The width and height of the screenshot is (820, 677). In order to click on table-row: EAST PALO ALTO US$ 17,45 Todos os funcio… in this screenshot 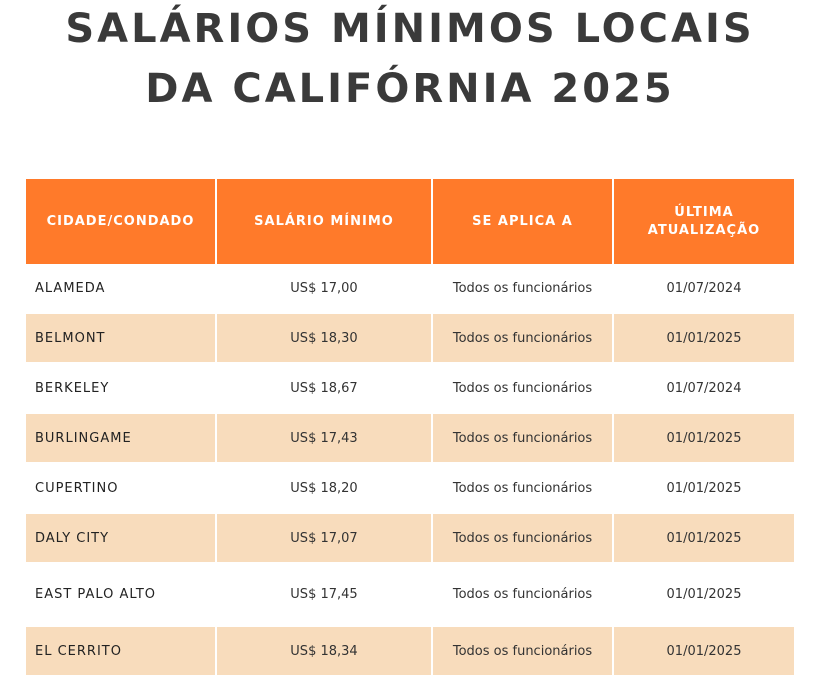, I will do `click(410, 595)`.